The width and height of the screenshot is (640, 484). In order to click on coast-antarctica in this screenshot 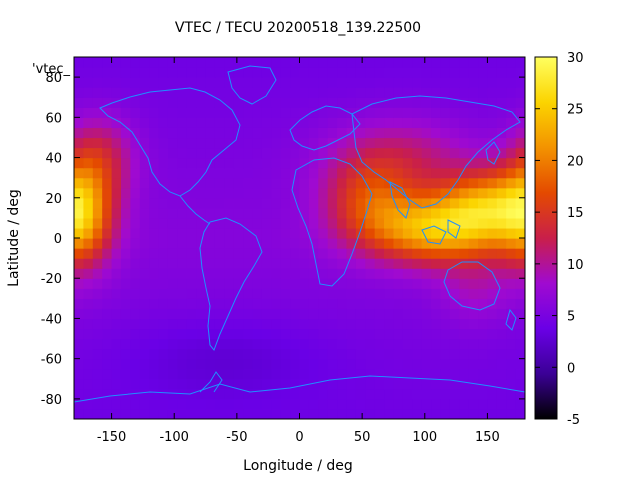, I will do `click(299, 389)`.